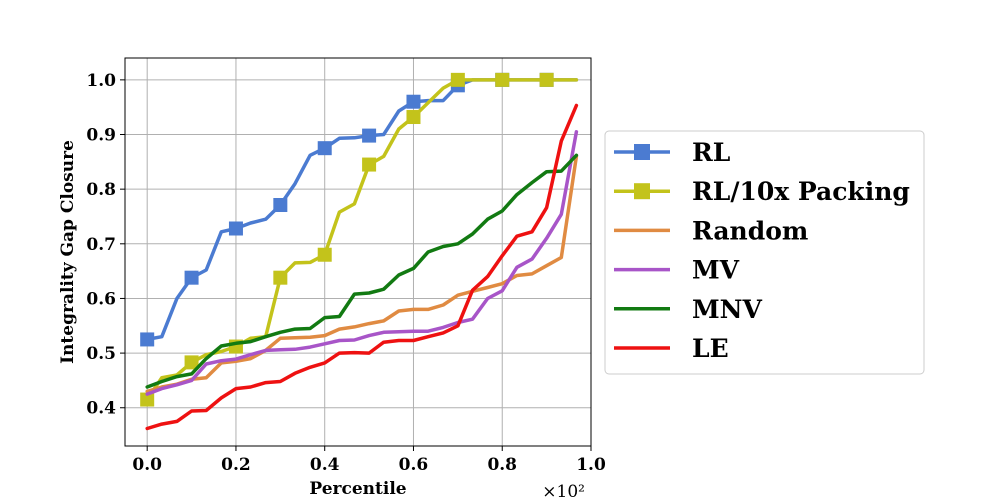  Describe the element at coordinates (801, 191) in the screenshot. I see `legend-label: RL/10x Packing` at that location.